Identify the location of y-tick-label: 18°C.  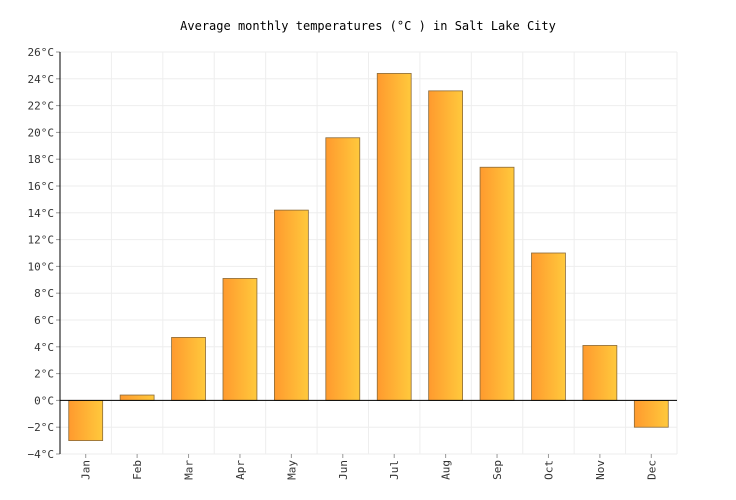
(41, 159).